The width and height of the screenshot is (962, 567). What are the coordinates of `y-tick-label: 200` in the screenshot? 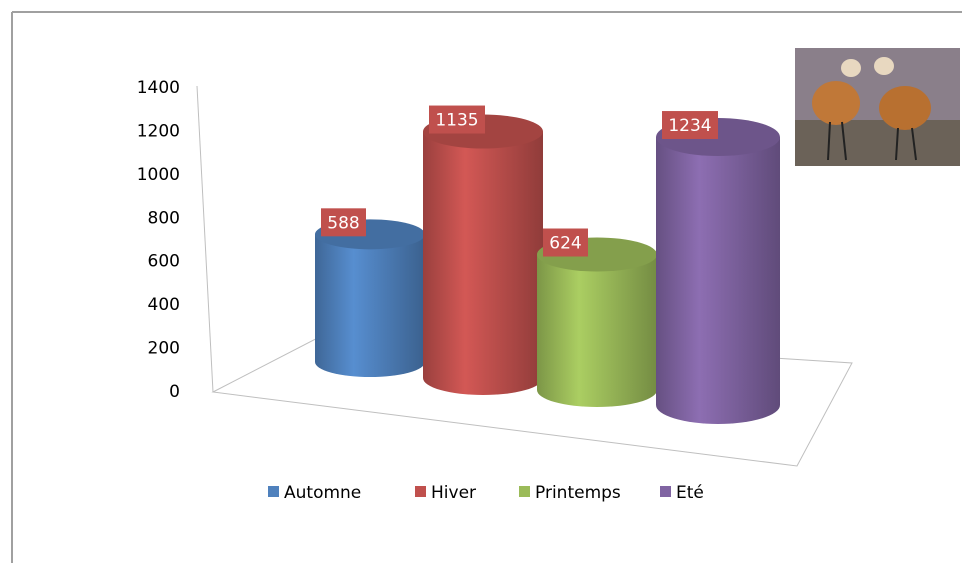 It's located at (164, 349).